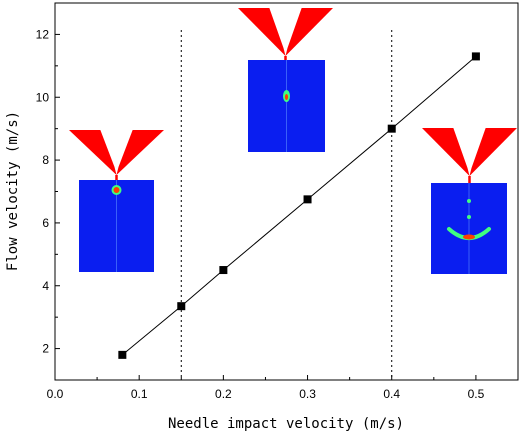  Describe the element at coordinates (391, 394) in the screenshot. I see `x-tick-label: 0.4` at that location.